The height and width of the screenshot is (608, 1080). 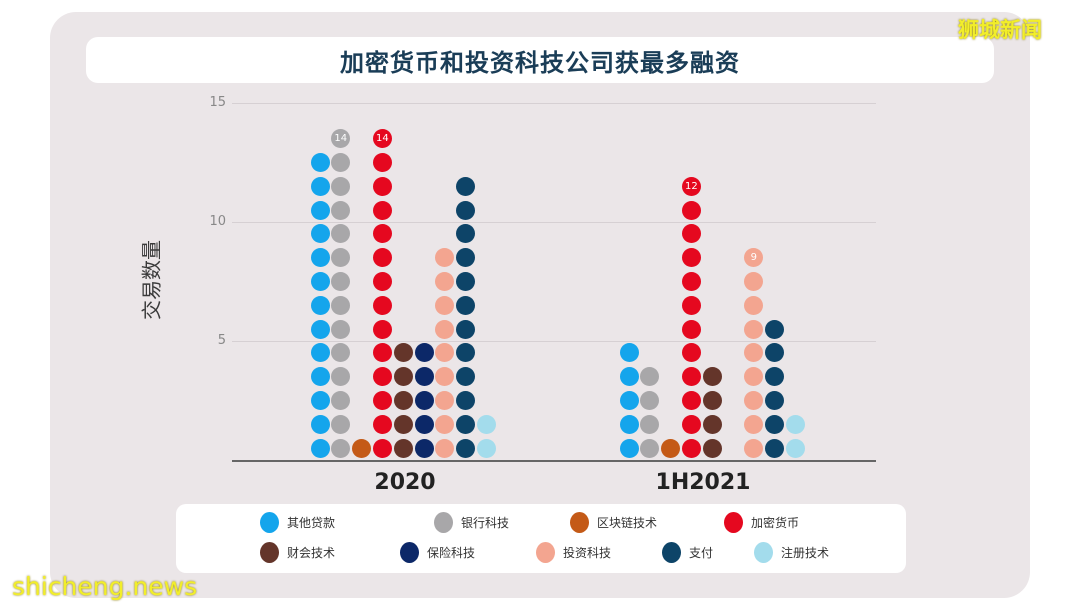 What do you see at coordinates (805, 553) in the screenshot?
I see `legend-label: 注册技术` at bounding box center [805, 553].